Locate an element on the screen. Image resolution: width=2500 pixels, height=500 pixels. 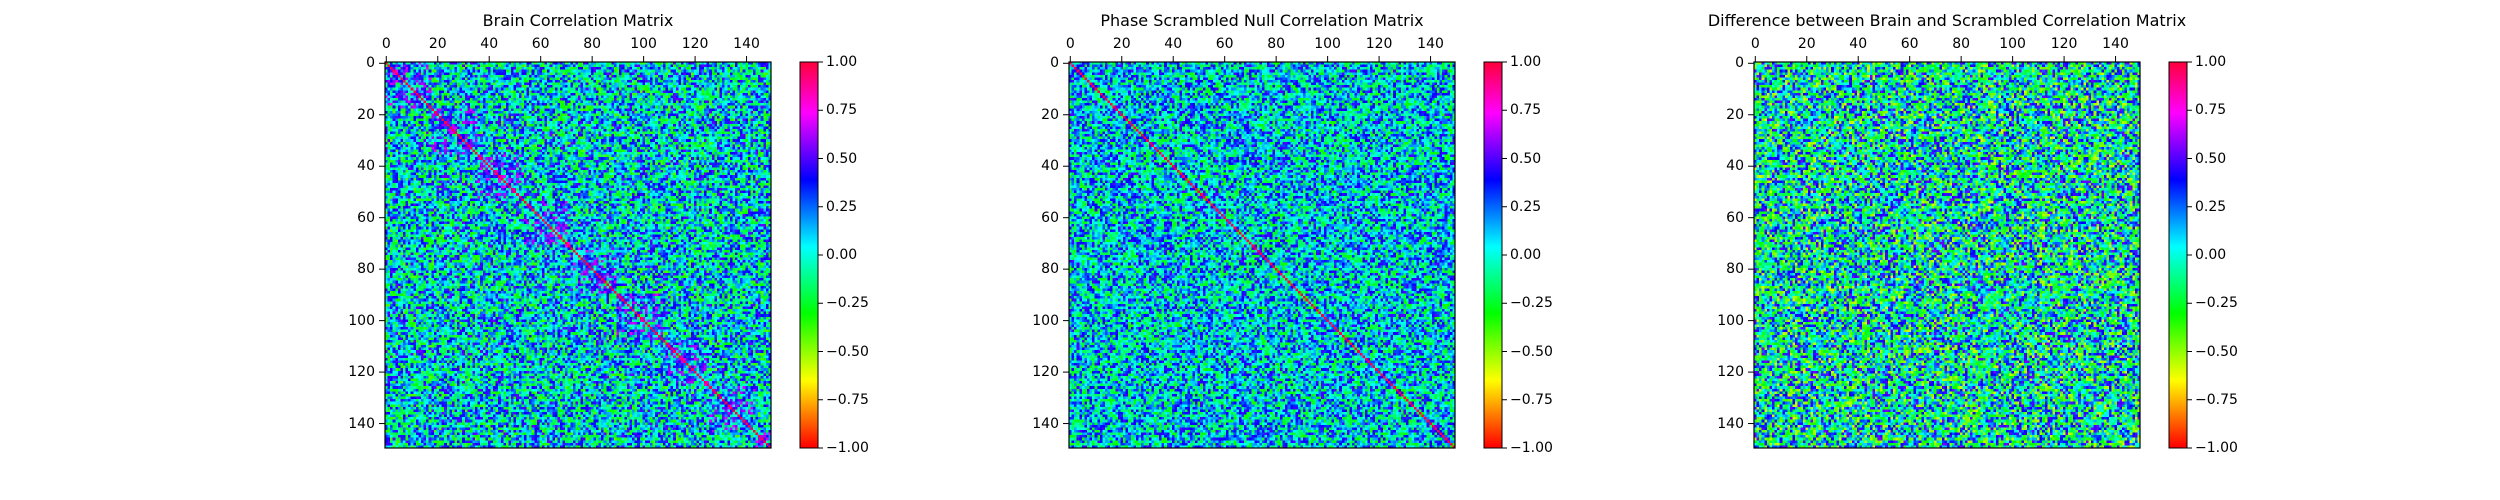
chart-title: Brain Correlation Matrix is located at coordinates (578, 20).